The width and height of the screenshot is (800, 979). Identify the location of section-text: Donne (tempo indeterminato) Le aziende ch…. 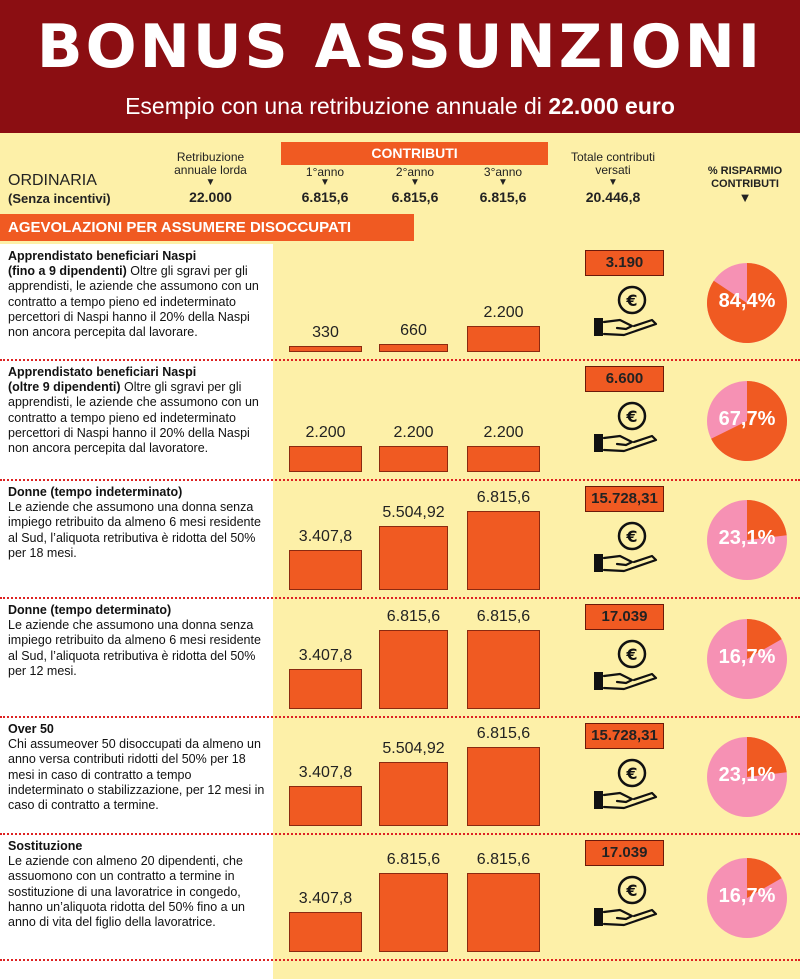
(138, 523).